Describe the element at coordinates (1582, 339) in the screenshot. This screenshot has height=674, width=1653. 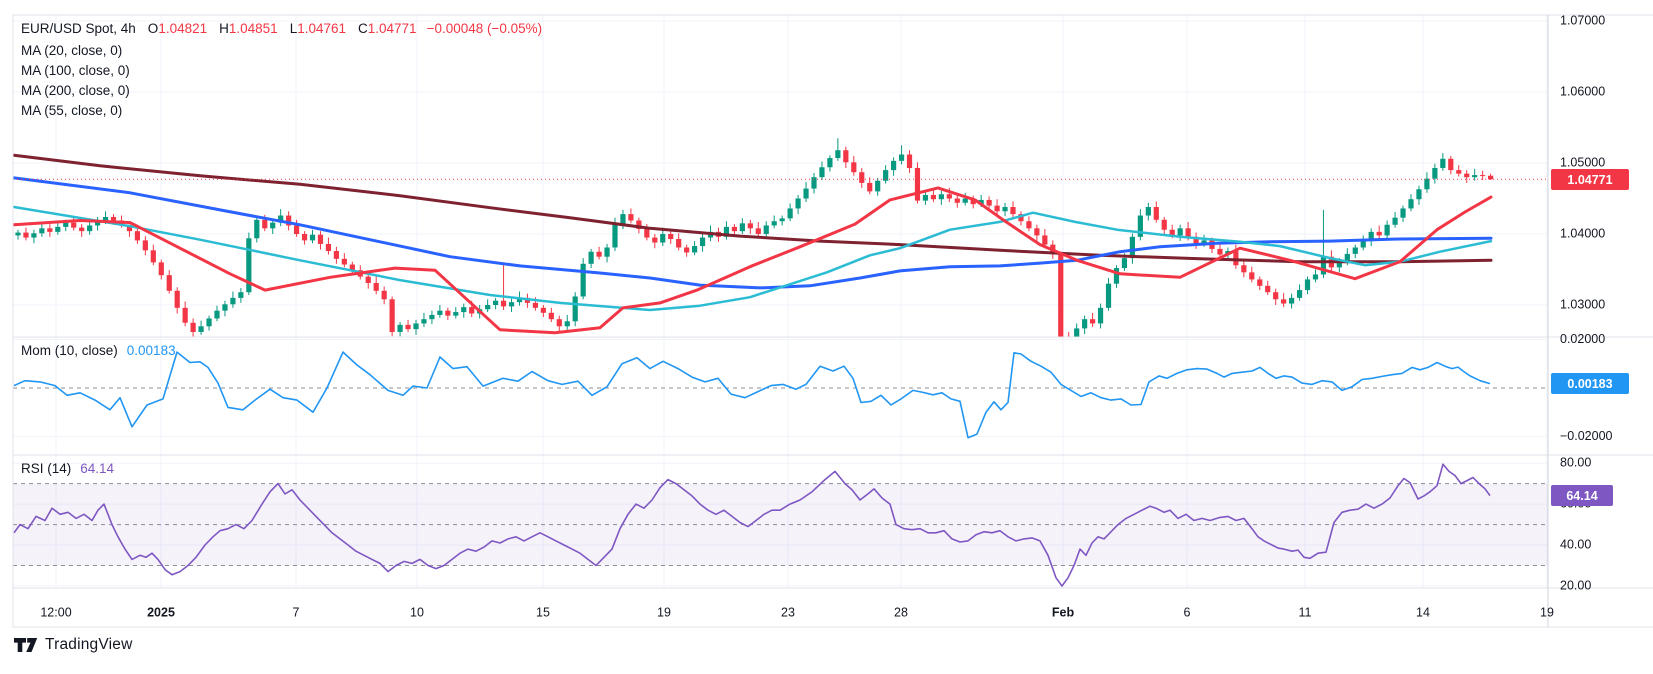
I see `svg-text: 0.02000` at that location.